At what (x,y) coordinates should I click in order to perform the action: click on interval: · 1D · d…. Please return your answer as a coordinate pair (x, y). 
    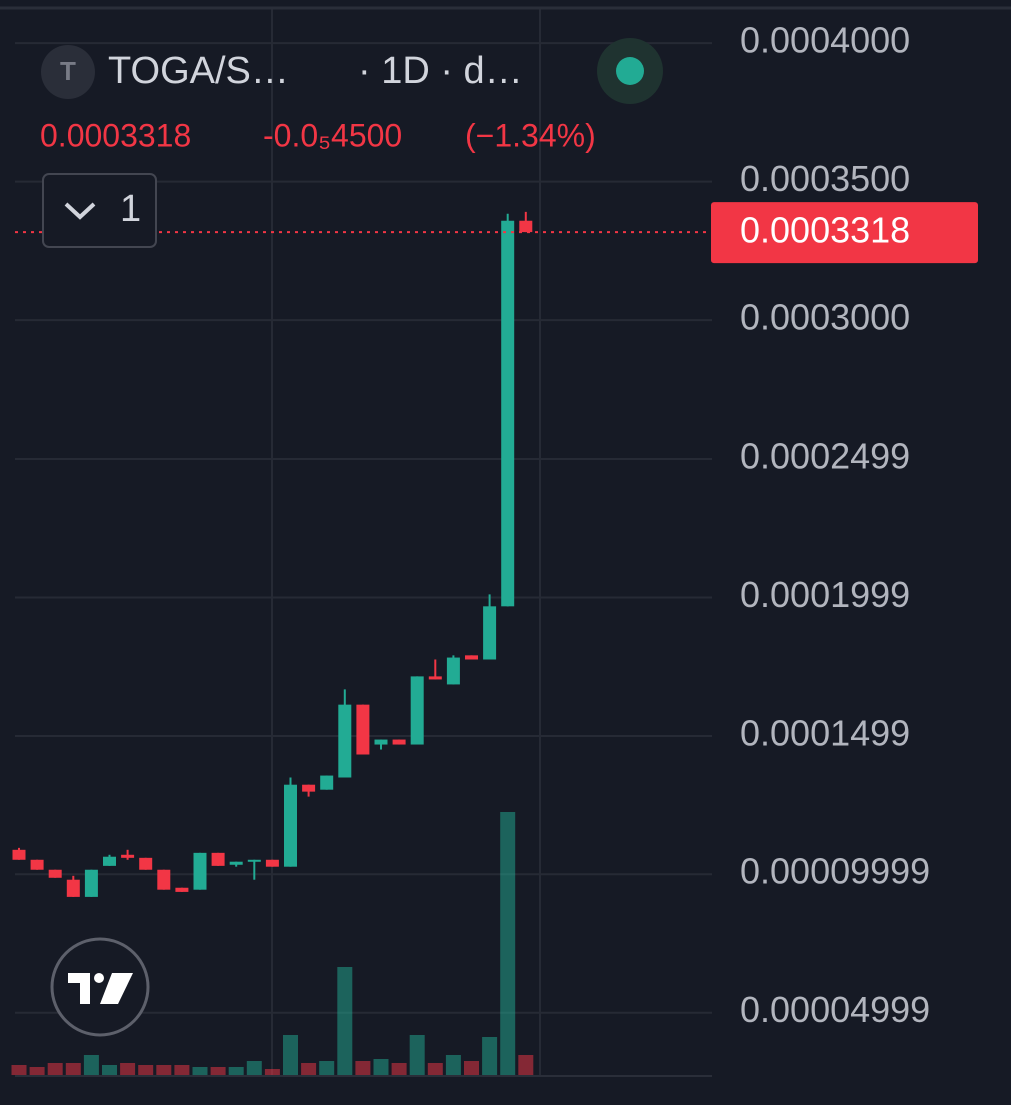
    Looking at the image, I should click on (440, 71).